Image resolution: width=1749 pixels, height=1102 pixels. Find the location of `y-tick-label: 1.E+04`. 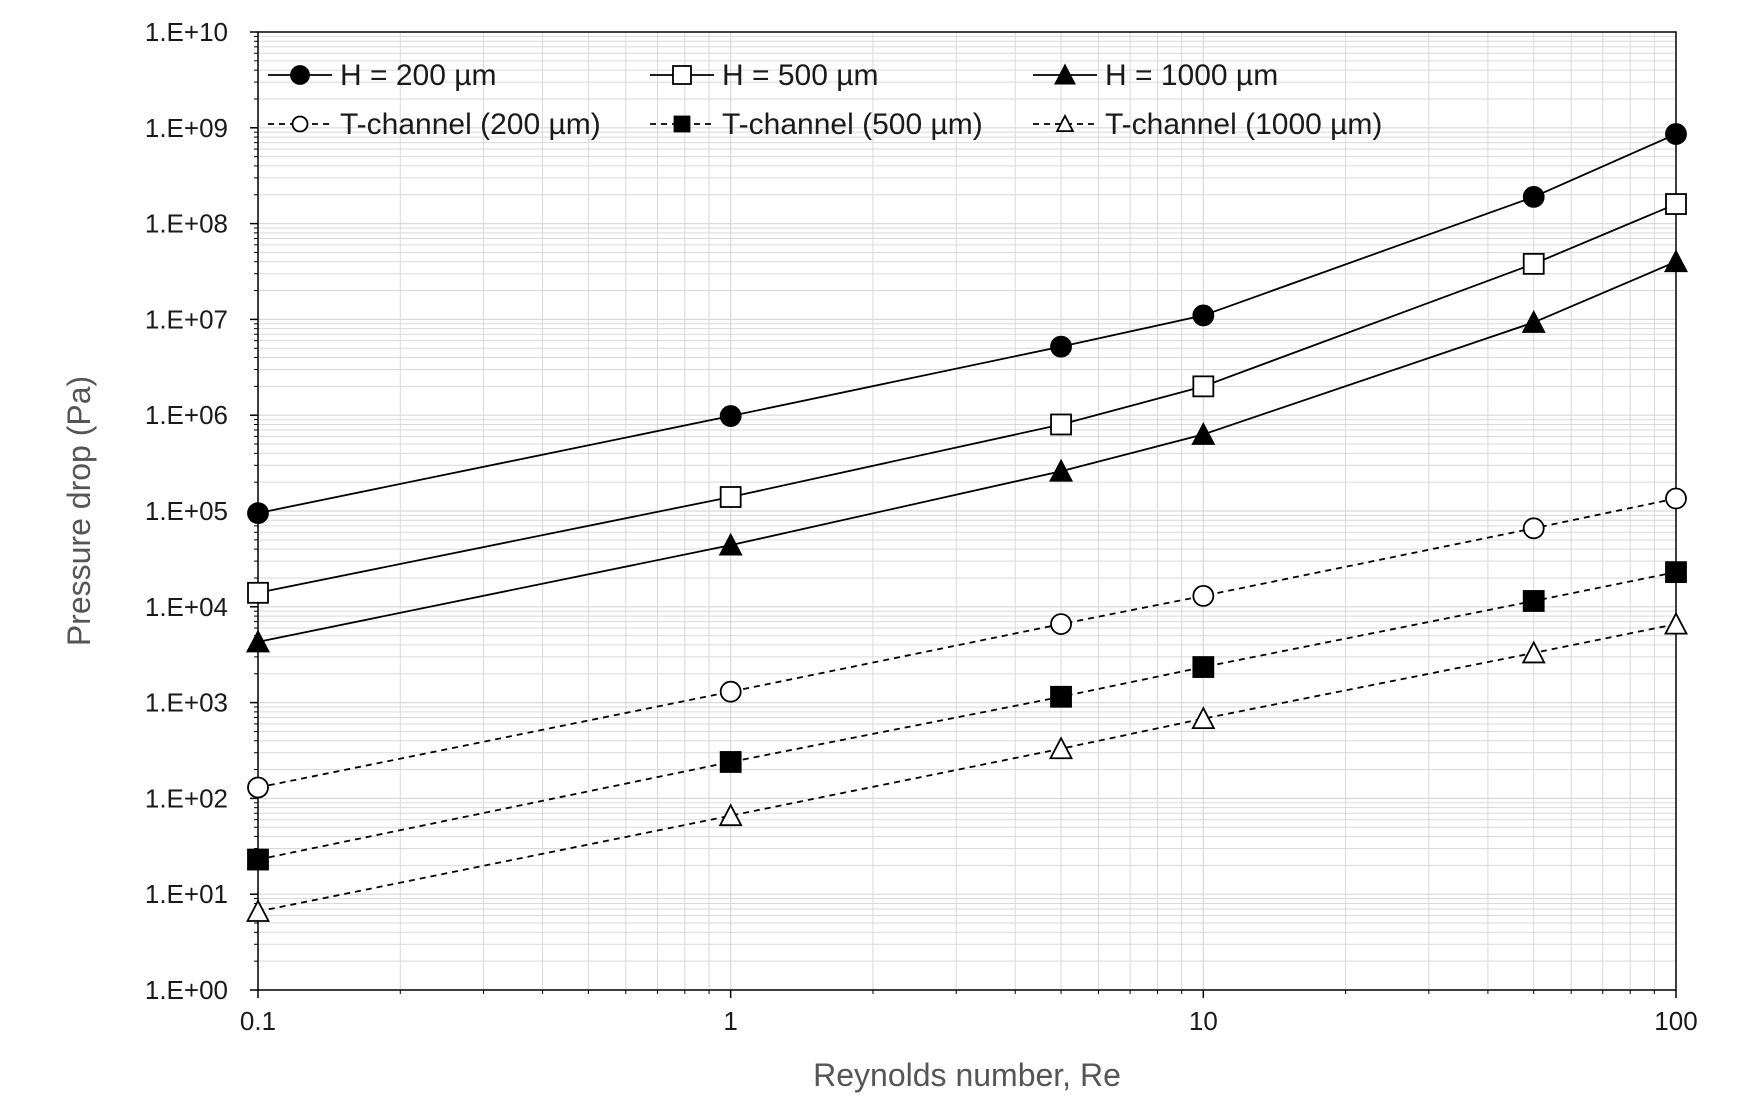

y-tick-label: 1.E+04 is located at coordinates (186, 607).